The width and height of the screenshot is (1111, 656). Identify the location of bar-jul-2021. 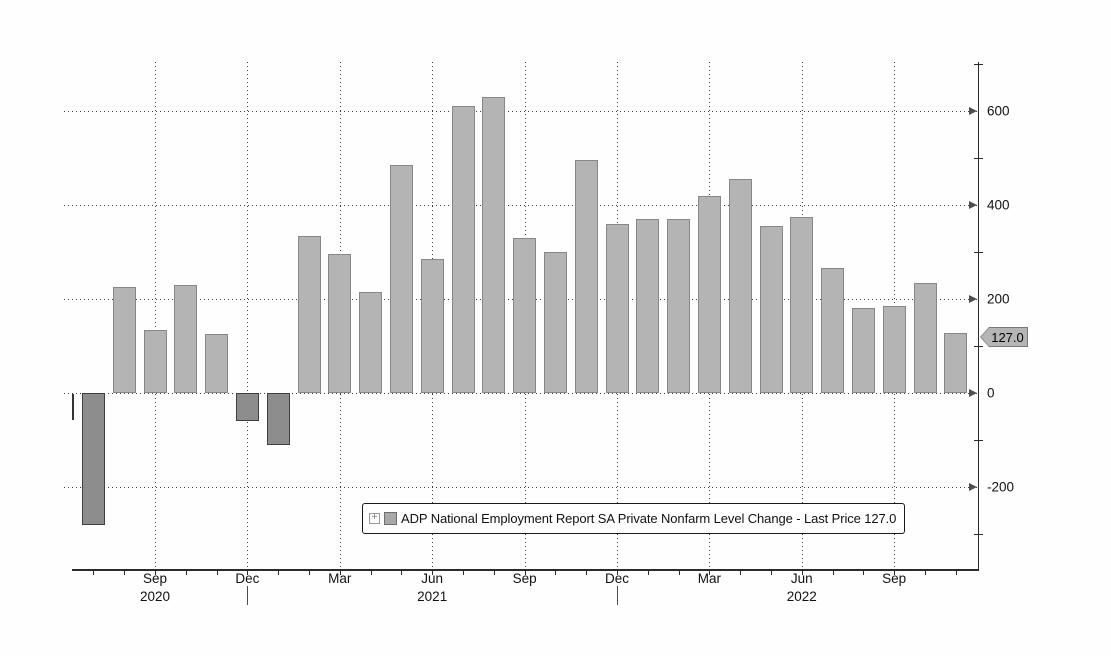
(463, 249).